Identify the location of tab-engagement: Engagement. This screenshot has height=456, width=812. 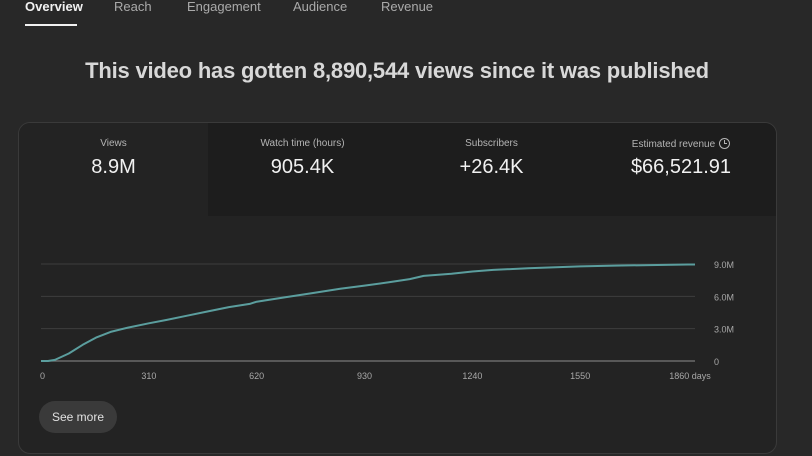
(224, 7).